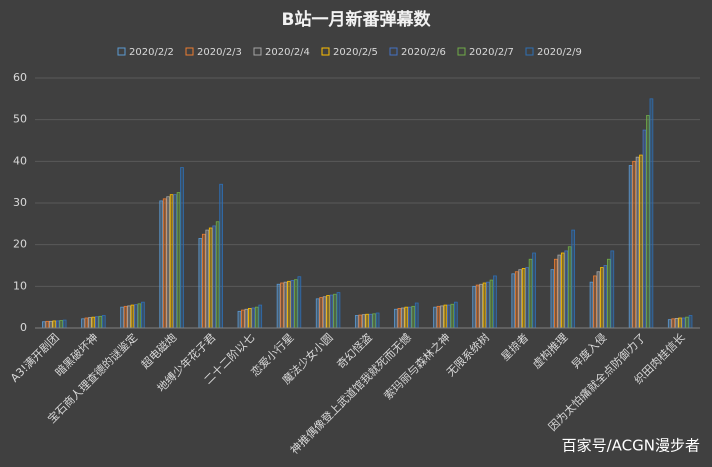  I want to click on y-tick-label: 20, so click(20, 244).